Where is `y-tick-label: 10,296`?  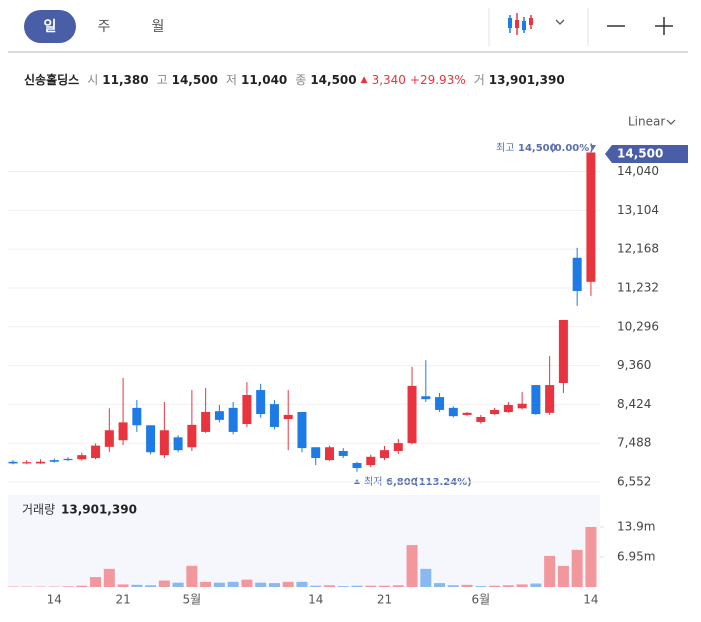 y-tick-label: 10,296 is located at coordinates (638, 326).